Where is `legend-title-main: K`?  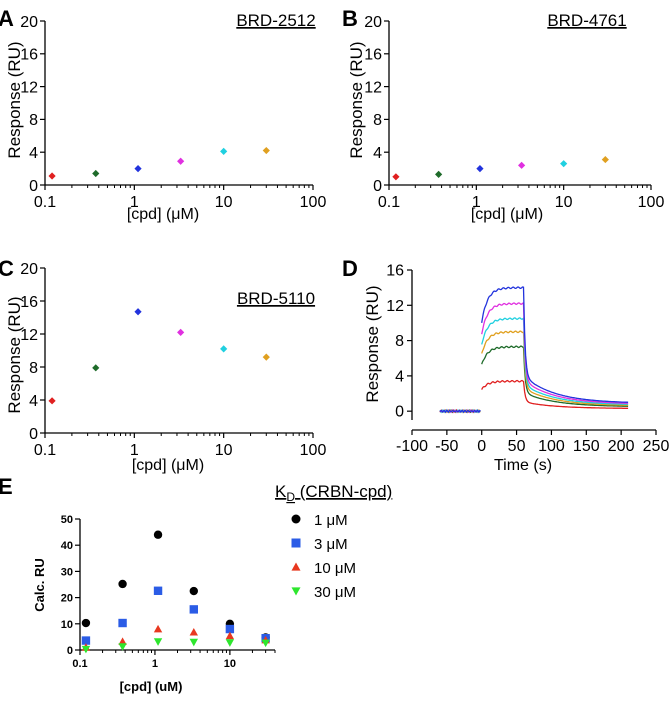
legend-title-main: K is located at coordinates (281, 491).